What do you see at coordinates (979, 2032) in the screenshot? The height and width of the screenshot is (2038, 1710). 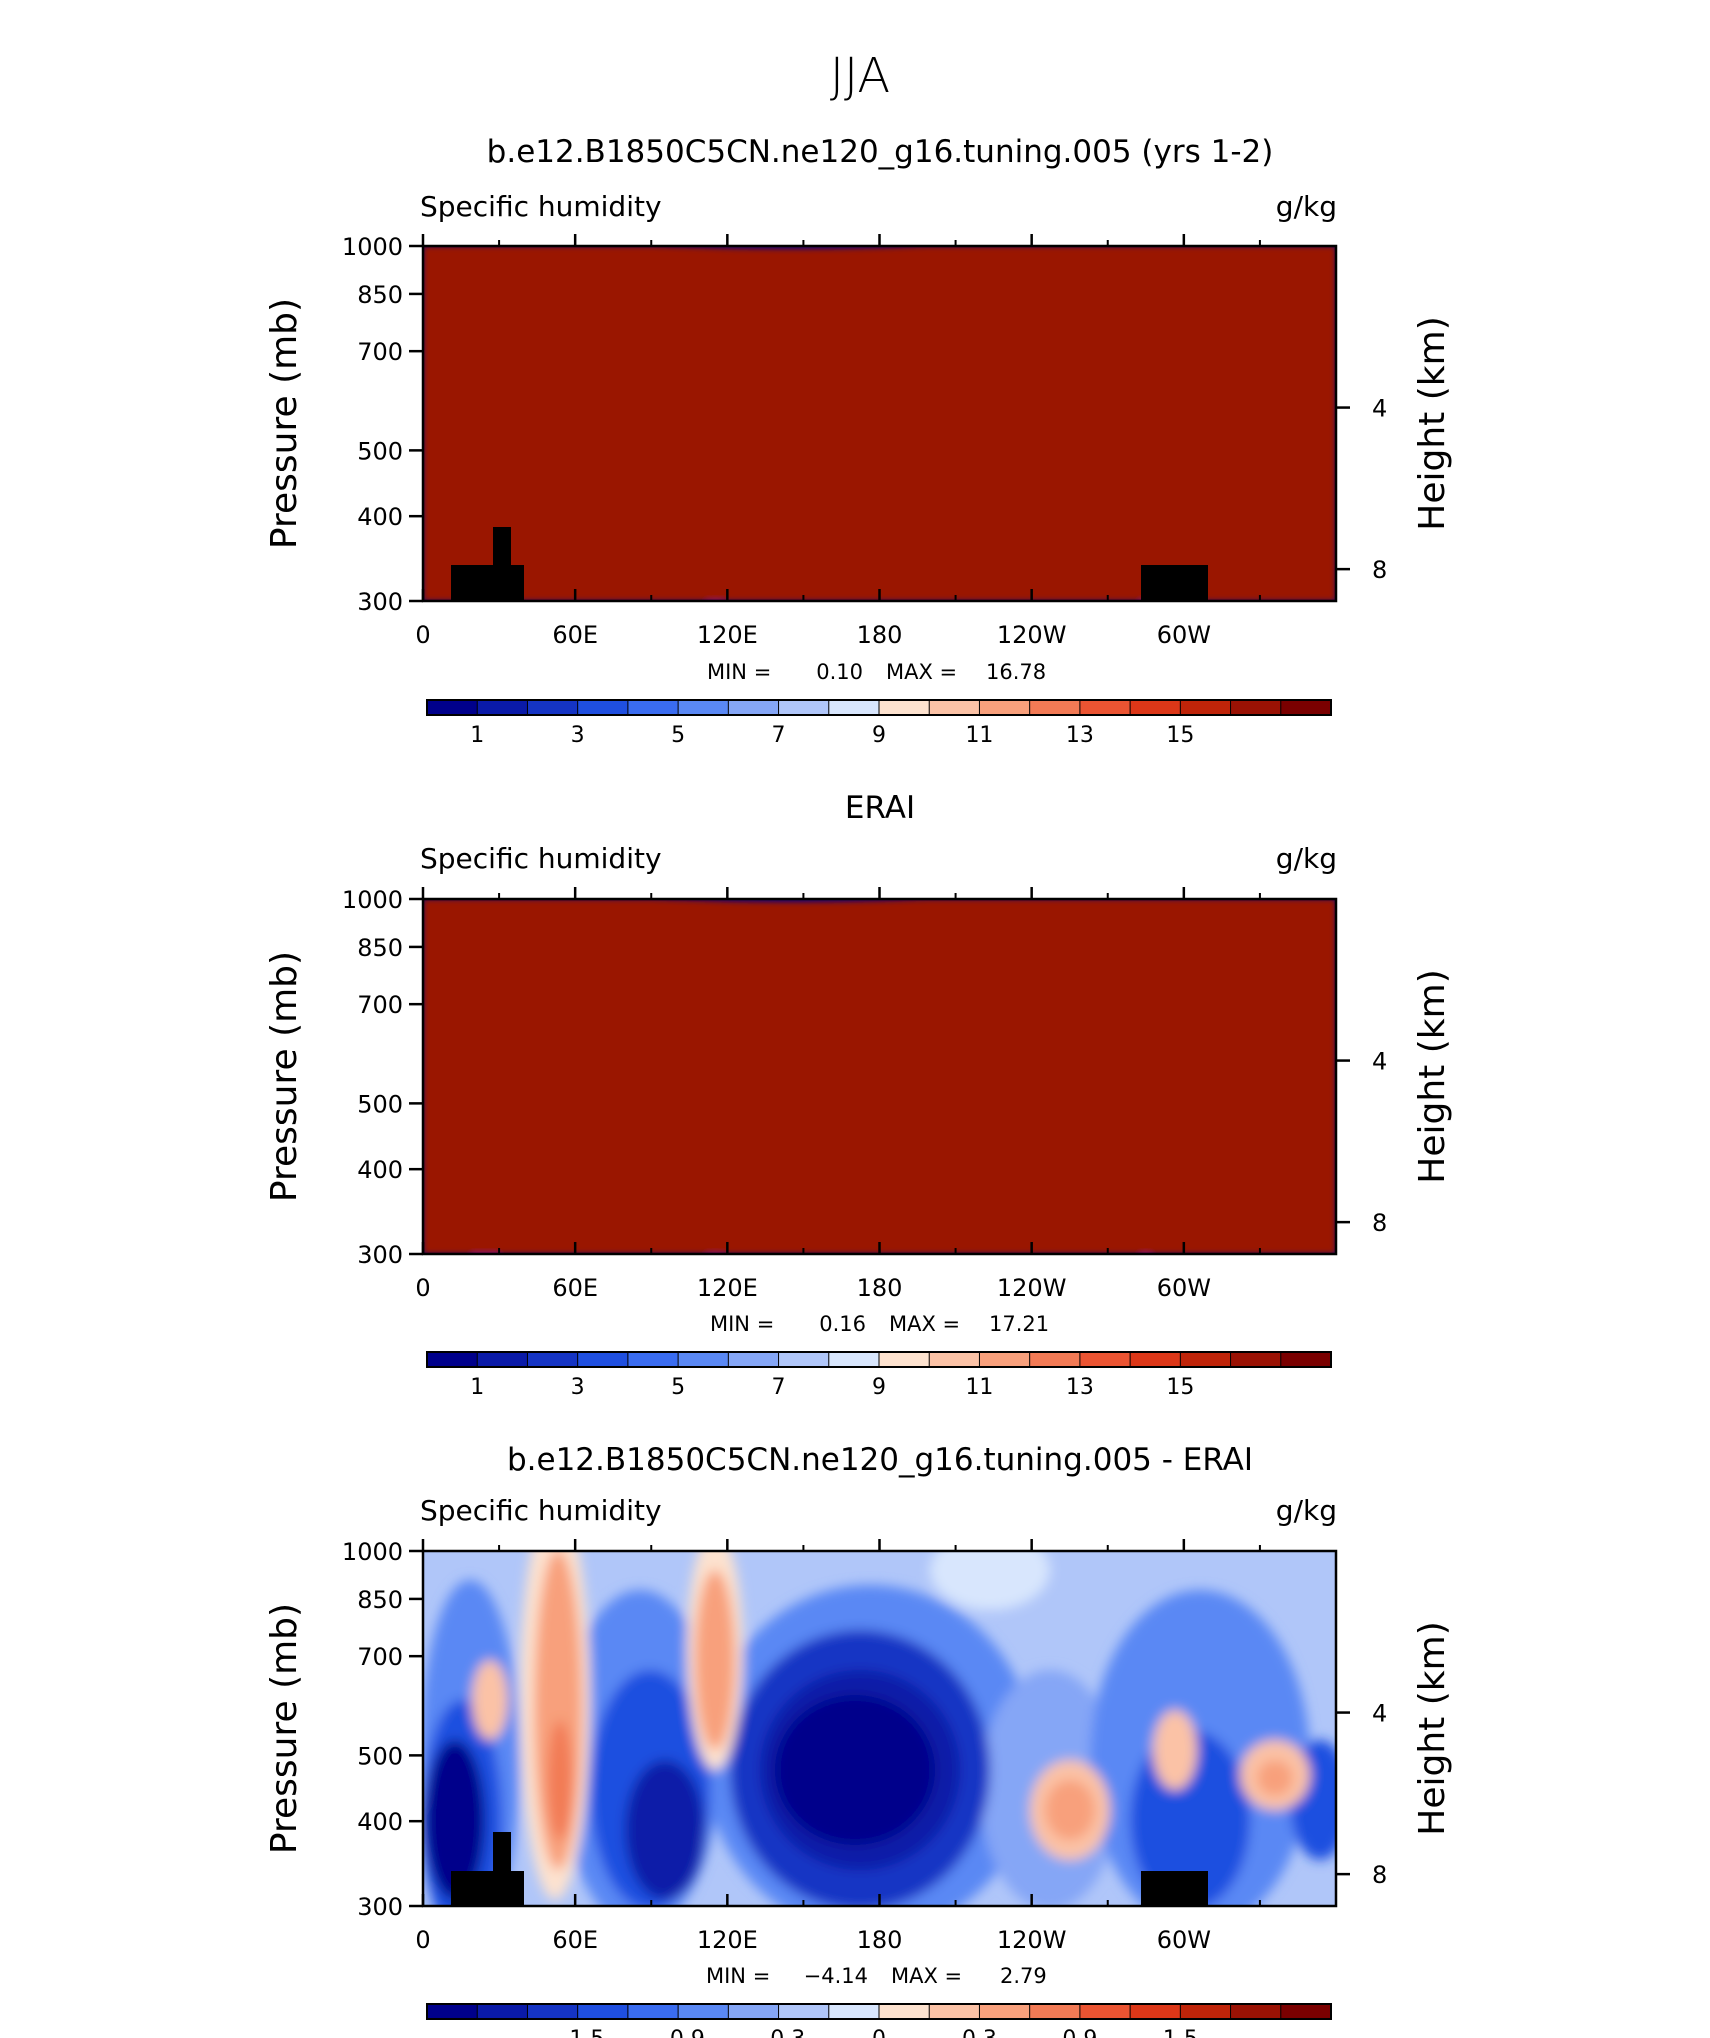 I see `colorbar-label: 0.3` at bounding box center [979, 2032].